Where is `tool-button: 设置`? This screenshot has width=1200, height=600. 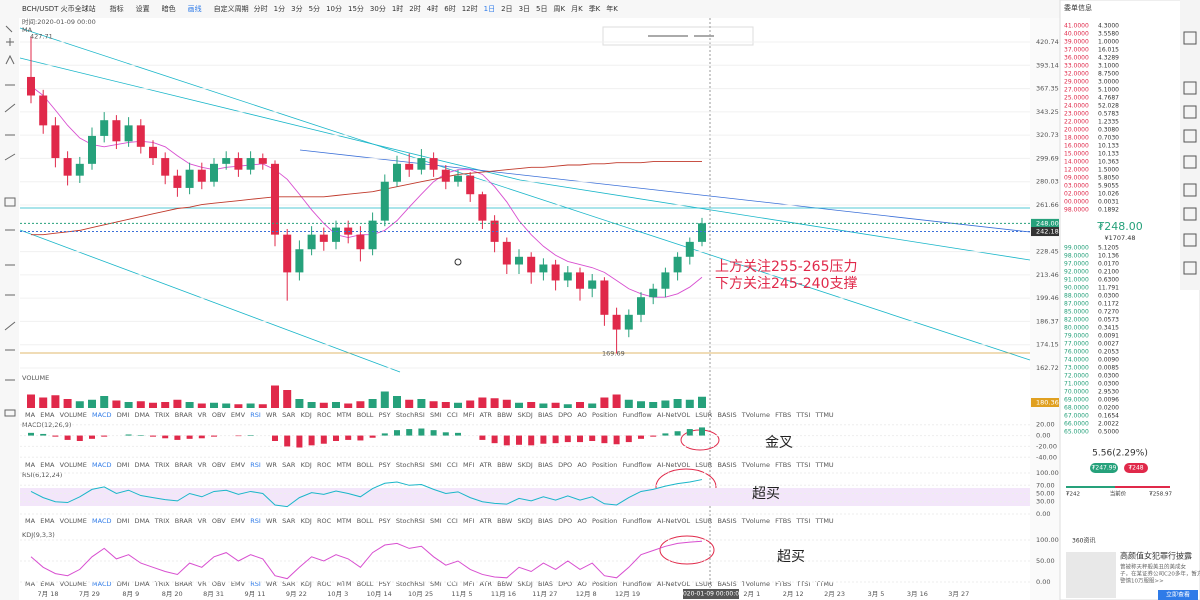
tool-button: 设置 is located at coordinates (143, 8).